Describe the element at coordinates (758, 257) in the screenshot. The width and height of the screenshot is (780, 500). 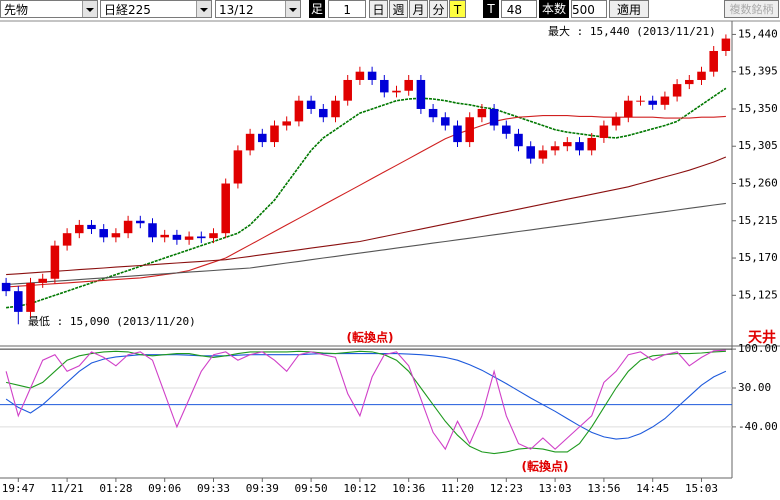
I see `y-tick-label: 15,170` at that location.